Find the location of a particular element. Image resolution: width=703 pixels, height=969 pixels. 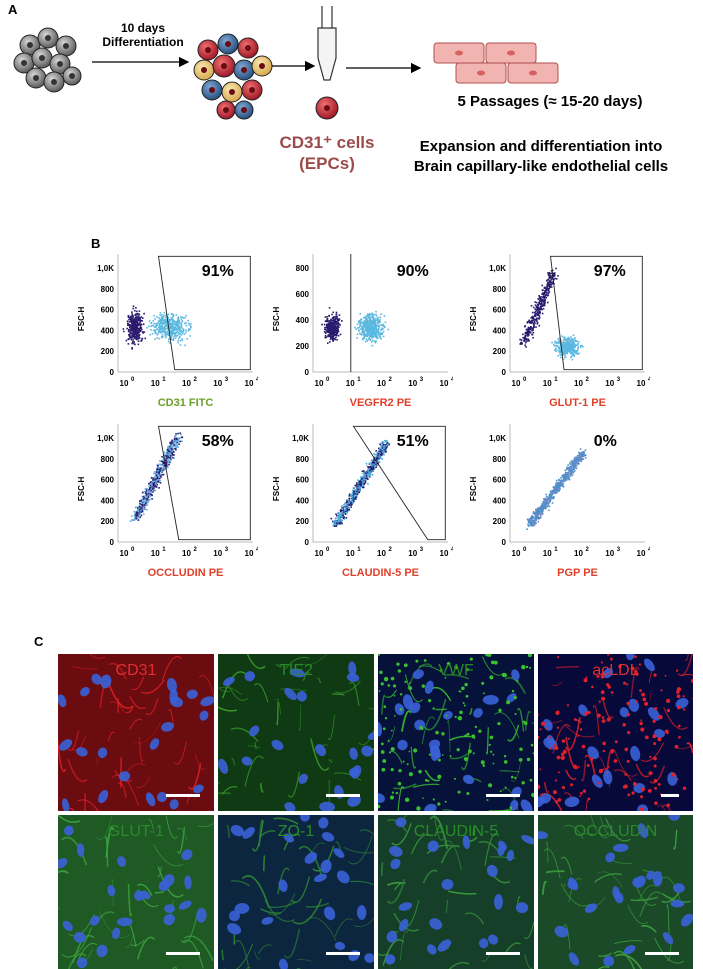

stem-cell-cluster is located at coordinates (47, 60).